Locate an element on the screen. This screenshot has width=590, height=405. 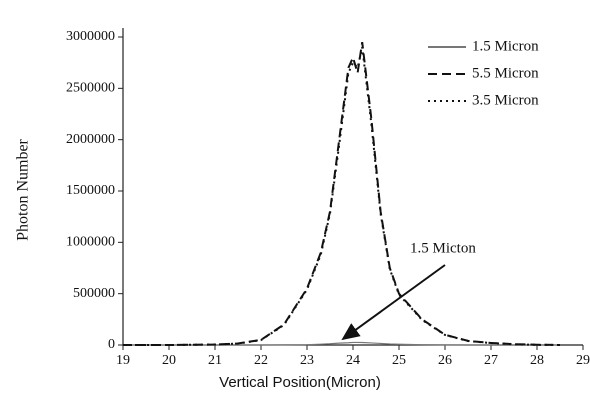
x-tick-label: 23 is located at coordinates (307, 360).